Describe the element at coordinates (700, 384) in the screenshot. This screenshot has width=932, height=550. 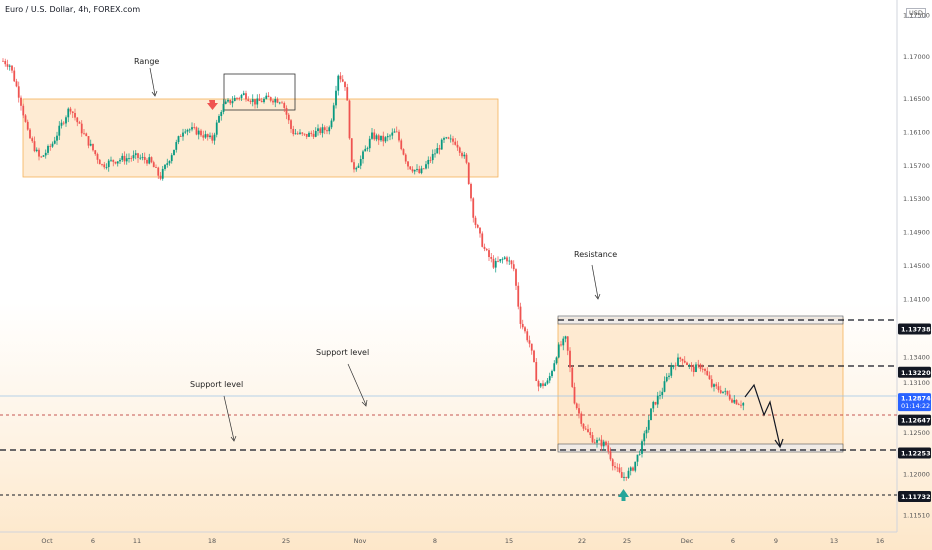
I see `consolidation-box` at that location.